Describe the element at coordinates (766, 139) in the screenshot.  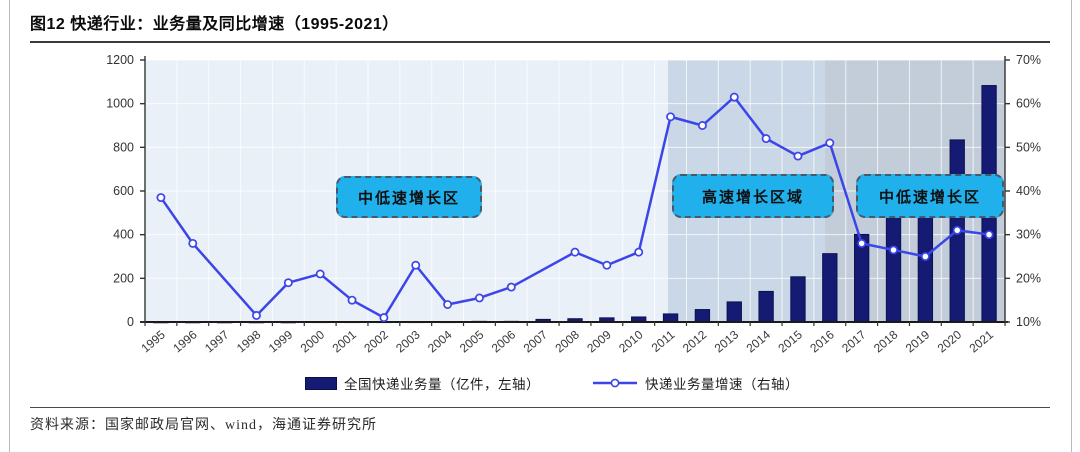
I see `growth-marker-2014` at that location.